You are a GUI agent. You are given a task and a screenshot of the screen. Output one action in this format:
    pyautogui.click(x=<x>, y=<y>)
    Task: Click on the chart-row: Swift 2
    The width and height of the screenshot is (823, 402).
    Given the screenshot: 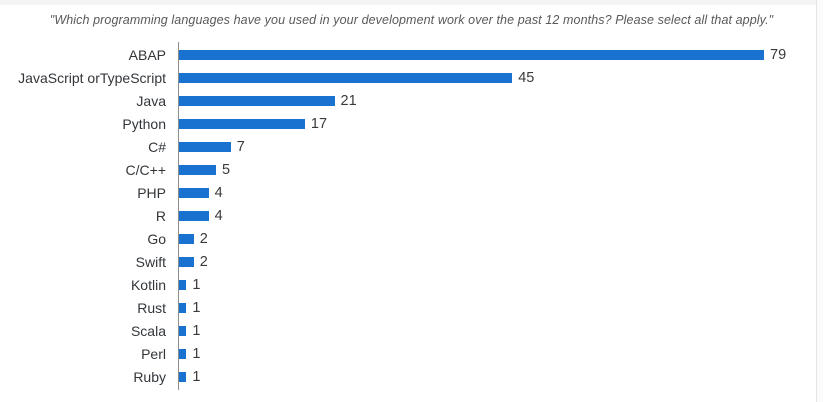 What is the action you would take?
    pyautogui.click(x=400, y=261)
    